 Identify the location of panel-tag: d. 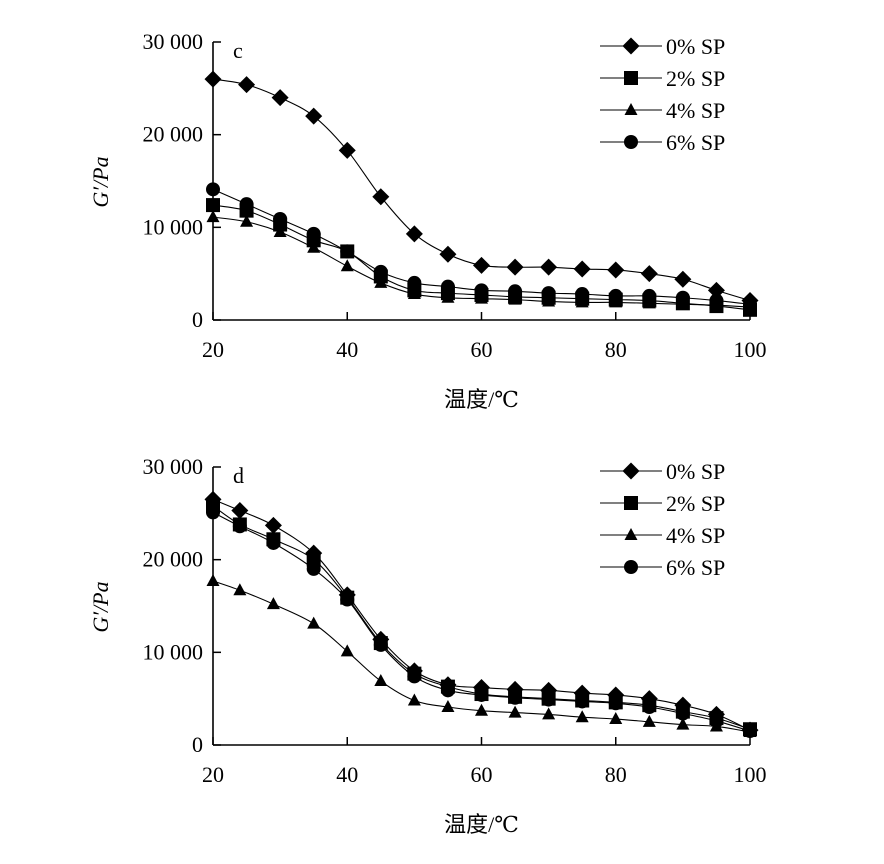
(238, 475).